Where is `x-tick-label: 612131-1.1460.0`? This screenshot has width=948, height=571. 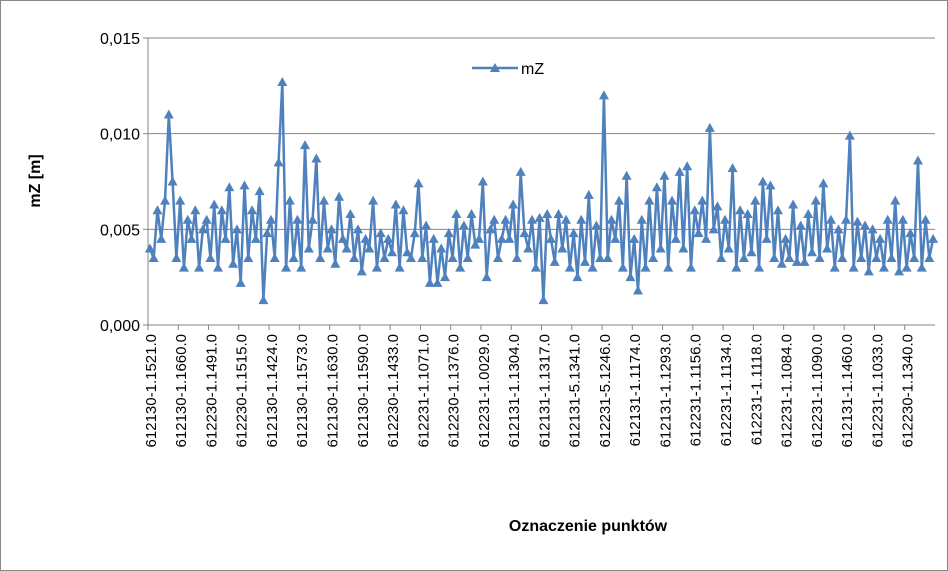 x-tick-label: 612131-1.1460.0 is located at coordinates (847, 390).